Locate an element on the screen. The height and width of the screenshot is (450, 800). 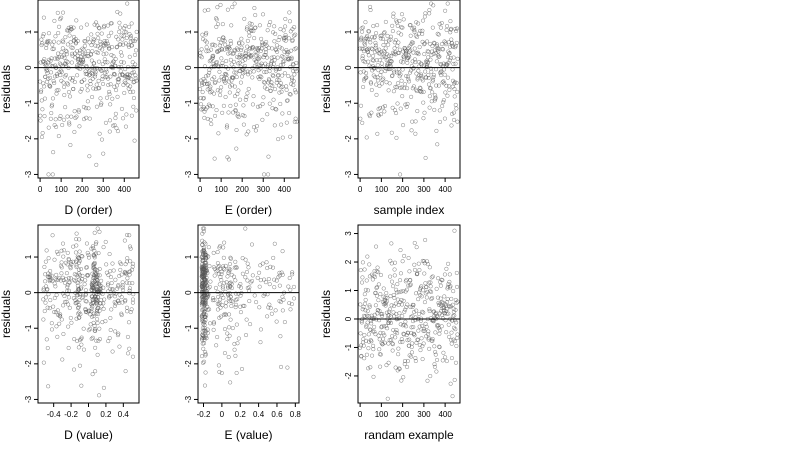
x-tick-label: 0.4 is located at coordinates (124, 414).